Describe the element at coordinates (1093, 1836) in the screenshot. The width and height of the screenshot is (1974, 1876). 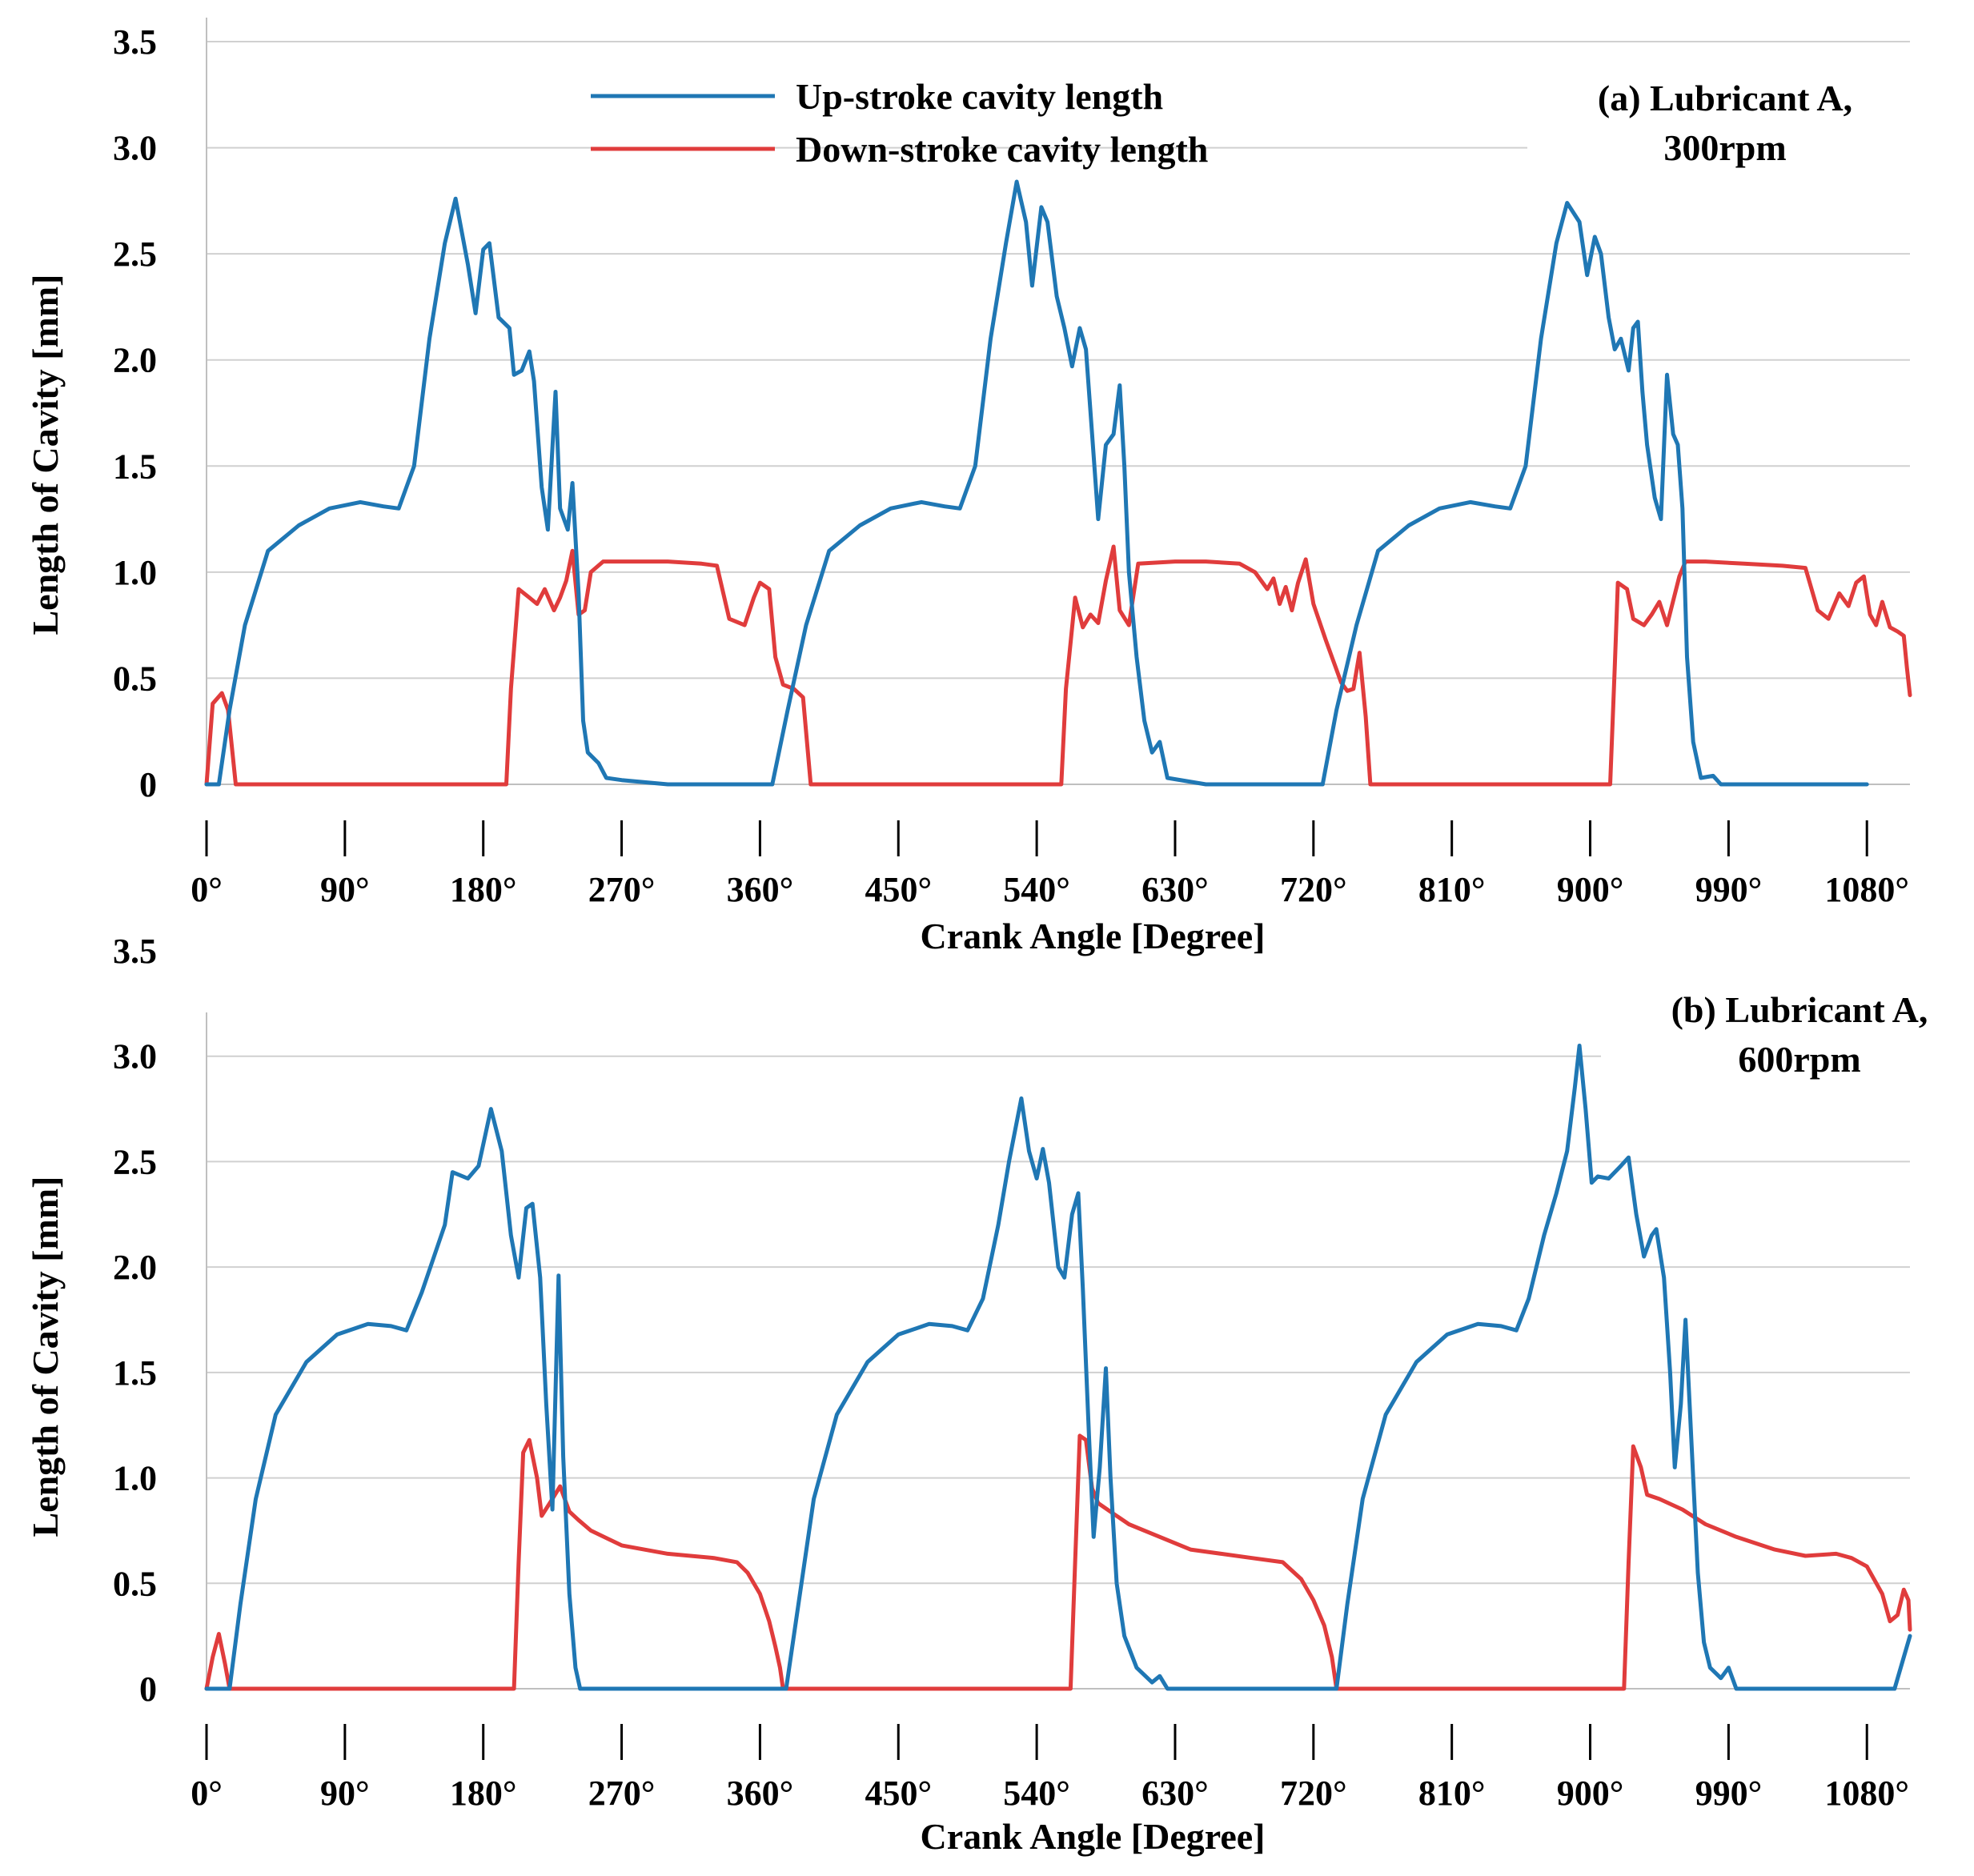
I see `panel-b-x-axis-title: Crank Angle [Degree]` at that location.